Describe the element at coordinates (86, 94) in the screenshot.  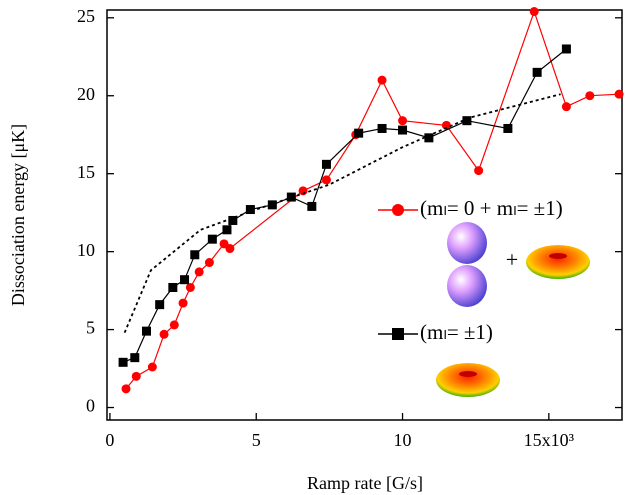
I see `y-tick-label: 20` at that location.